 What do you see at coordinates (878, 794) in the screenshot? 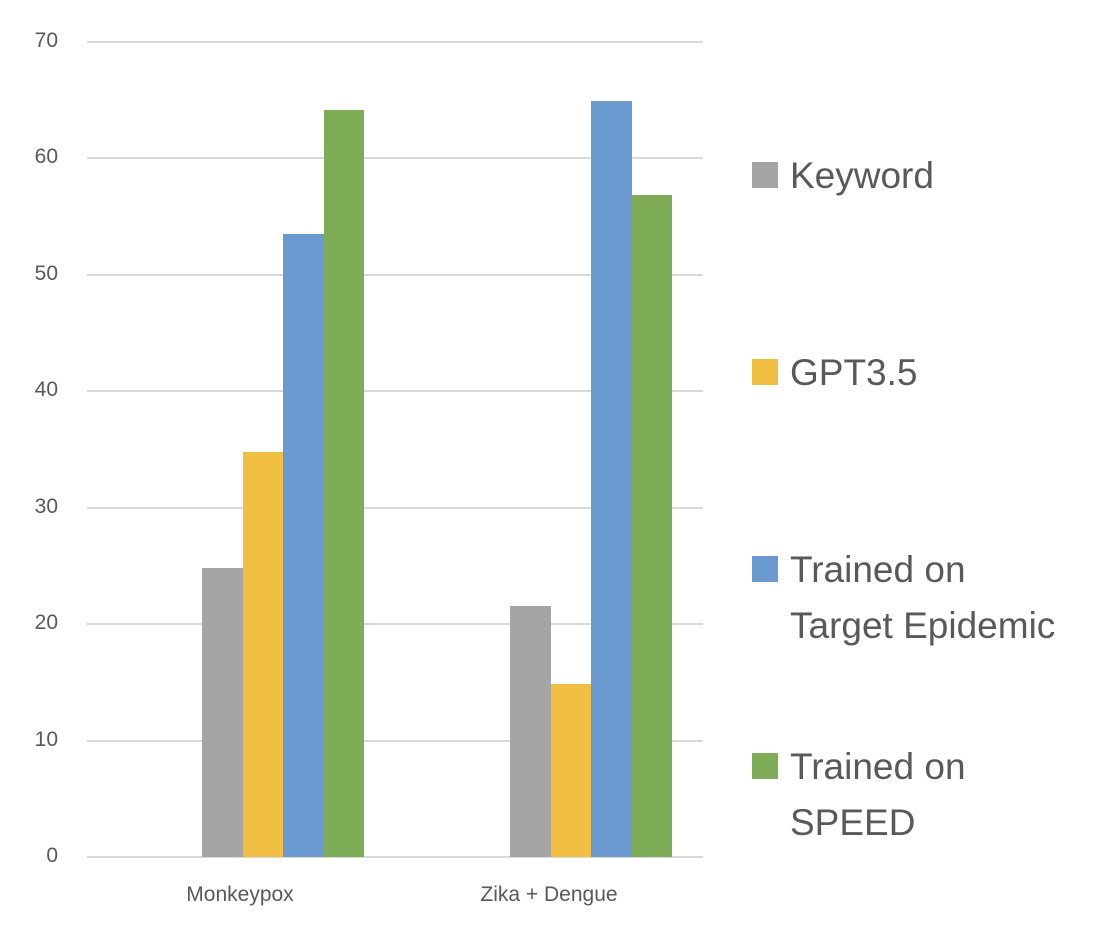
I see `legend-label: Trained on SPEED` at bounding box center [878, 794].